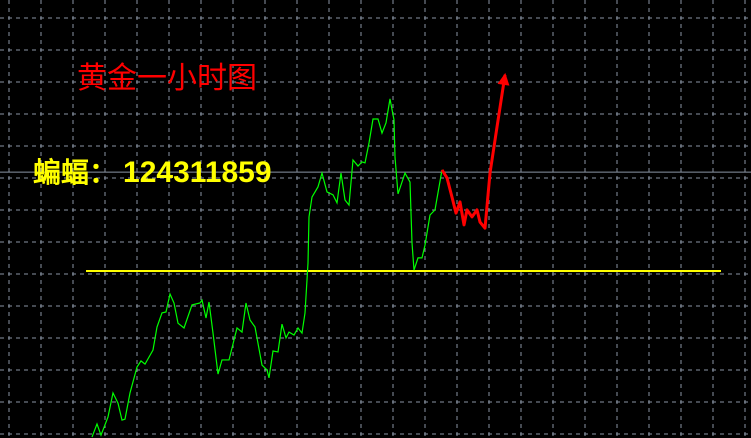 The width and height of the screenshot is (751, 438). I want to click on chart-title: 黄金一小时图, so click(167, 78).